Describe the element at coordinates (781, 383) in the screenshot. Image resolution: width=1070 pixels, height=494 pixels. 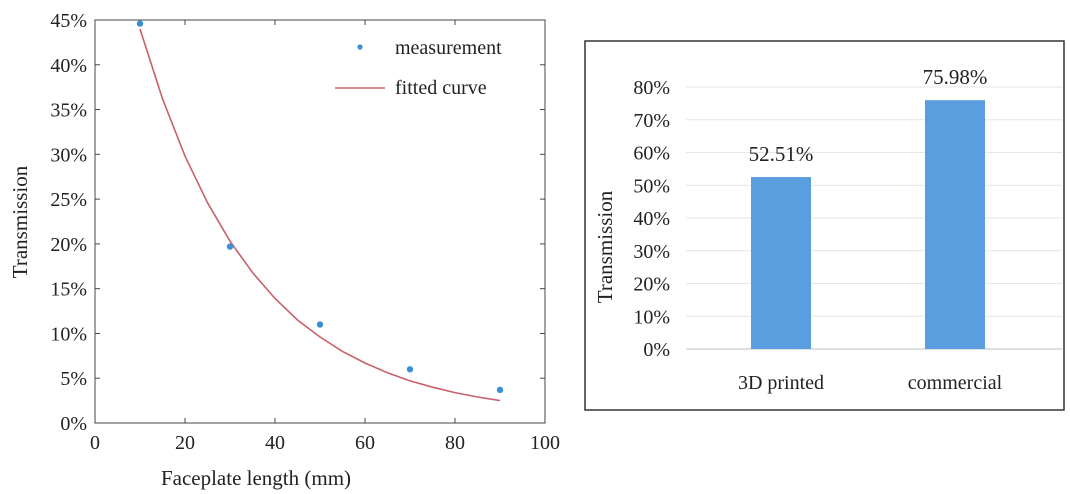
I see `bar-category-label: 3D printed` at that location.